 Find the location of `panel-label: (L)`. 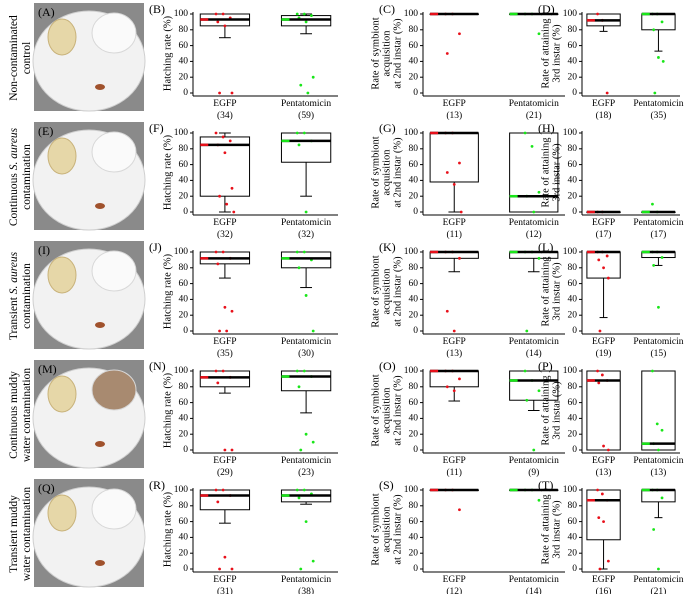

panel-label: (L) is located at coordinates (545, 247).